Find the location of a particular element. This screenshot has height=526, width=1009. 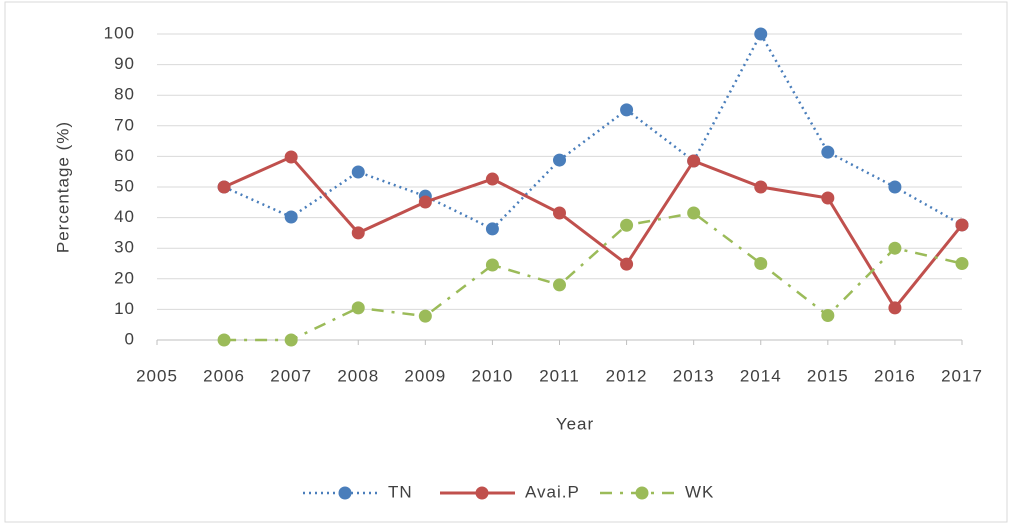

y-tick-label: 0 is located at coordinates (130, 338).